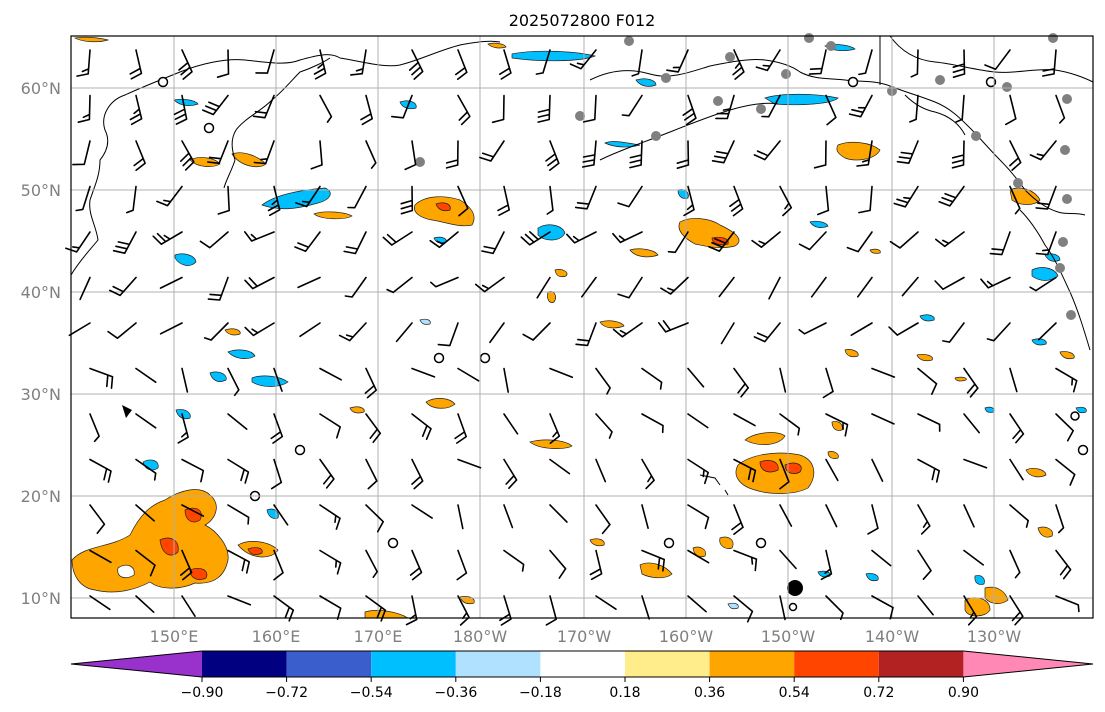  I want to click on lon-label: 160°W, so click(686, 636).